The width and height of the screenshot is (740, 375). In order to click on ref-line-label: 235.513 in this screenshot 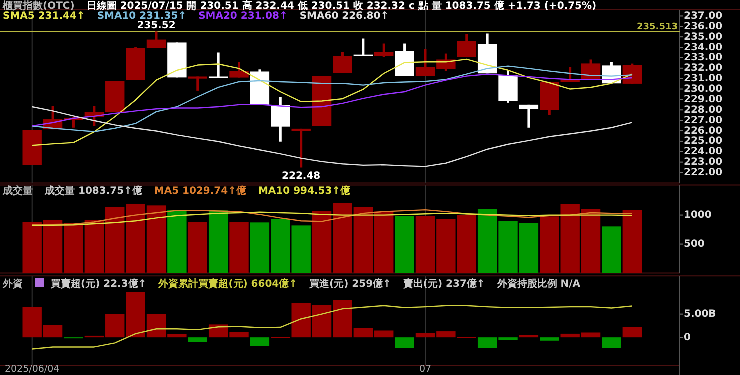, I will do `click(657, 27)`.